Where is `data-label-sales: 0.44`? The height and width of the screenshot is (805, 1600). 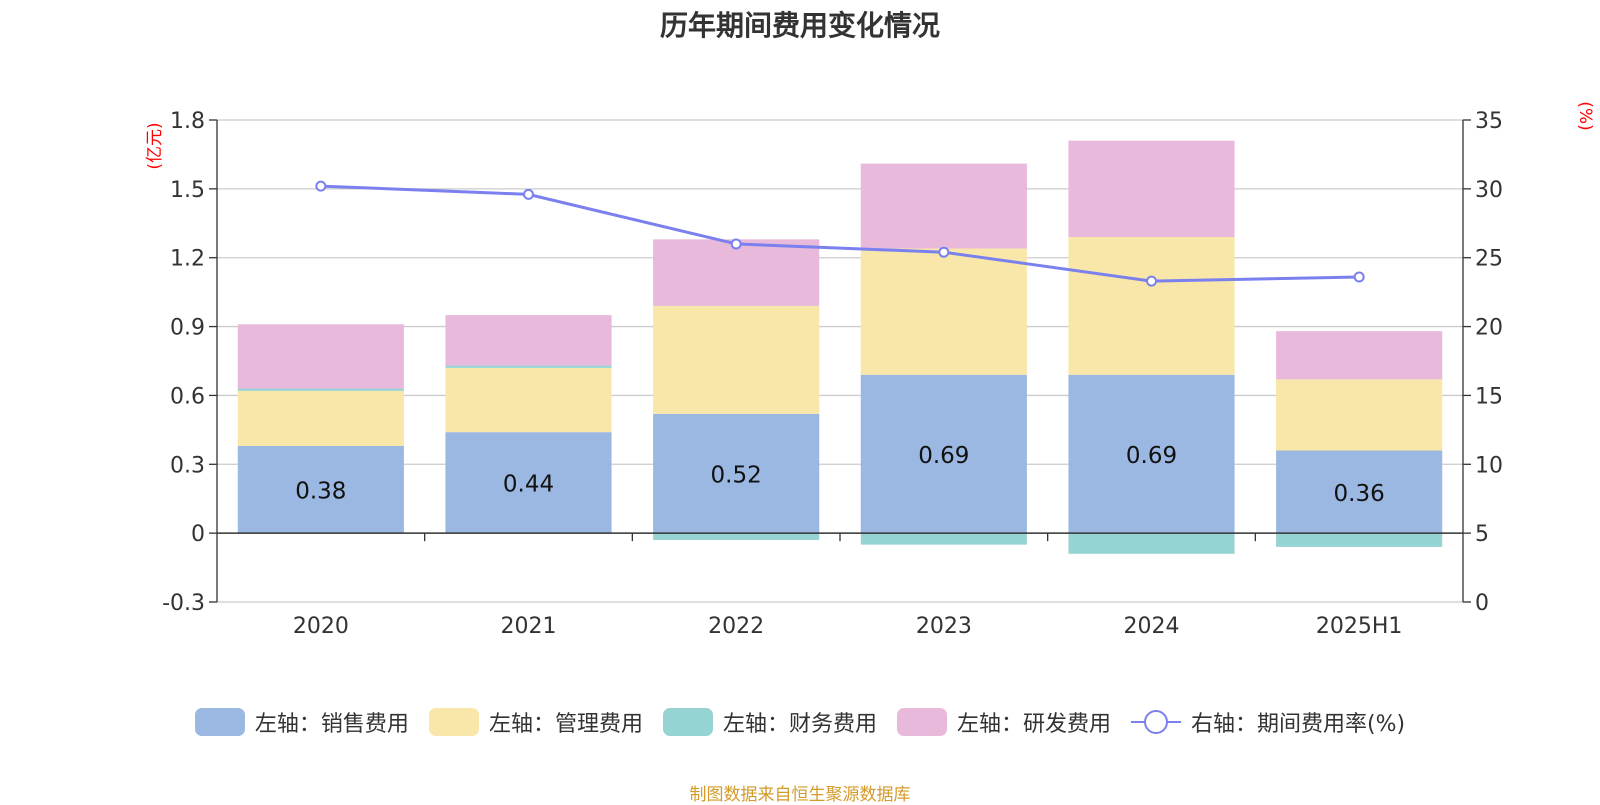
data-label-sales: 0.44 is located at coordinates (528, 485).